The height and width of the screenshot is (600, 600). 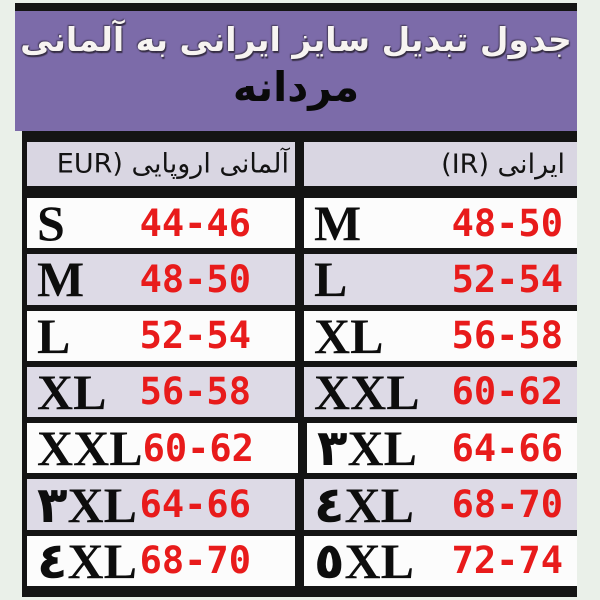 What do you see at coordinates (87, 560) in the screenshot?
I see `eur-size-label: ٤XL` at bounding box center [87, 560].